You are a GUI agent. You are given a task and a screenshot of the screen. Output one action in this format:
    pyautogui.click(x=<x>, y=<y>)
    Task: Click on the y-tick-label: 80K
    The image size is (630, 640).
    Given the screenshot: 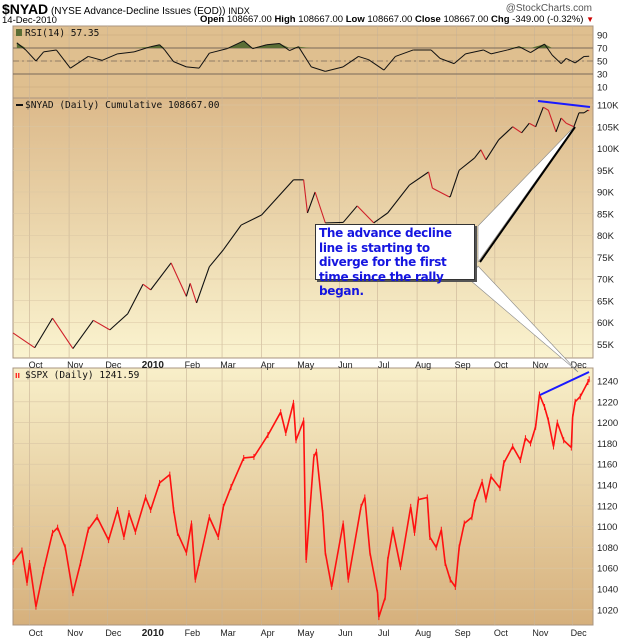 What is the action you would take?
    pyautogui.click(x=606, y=236)
    